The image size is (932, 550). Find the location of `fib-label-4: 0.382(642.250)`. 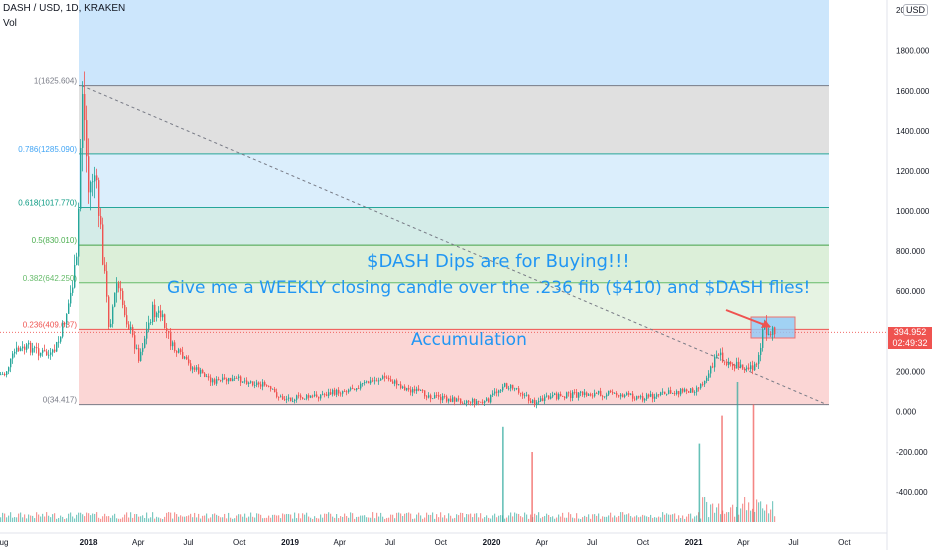

fib-label-4: 0.382(642.250) is located at coordinates (50, 278).